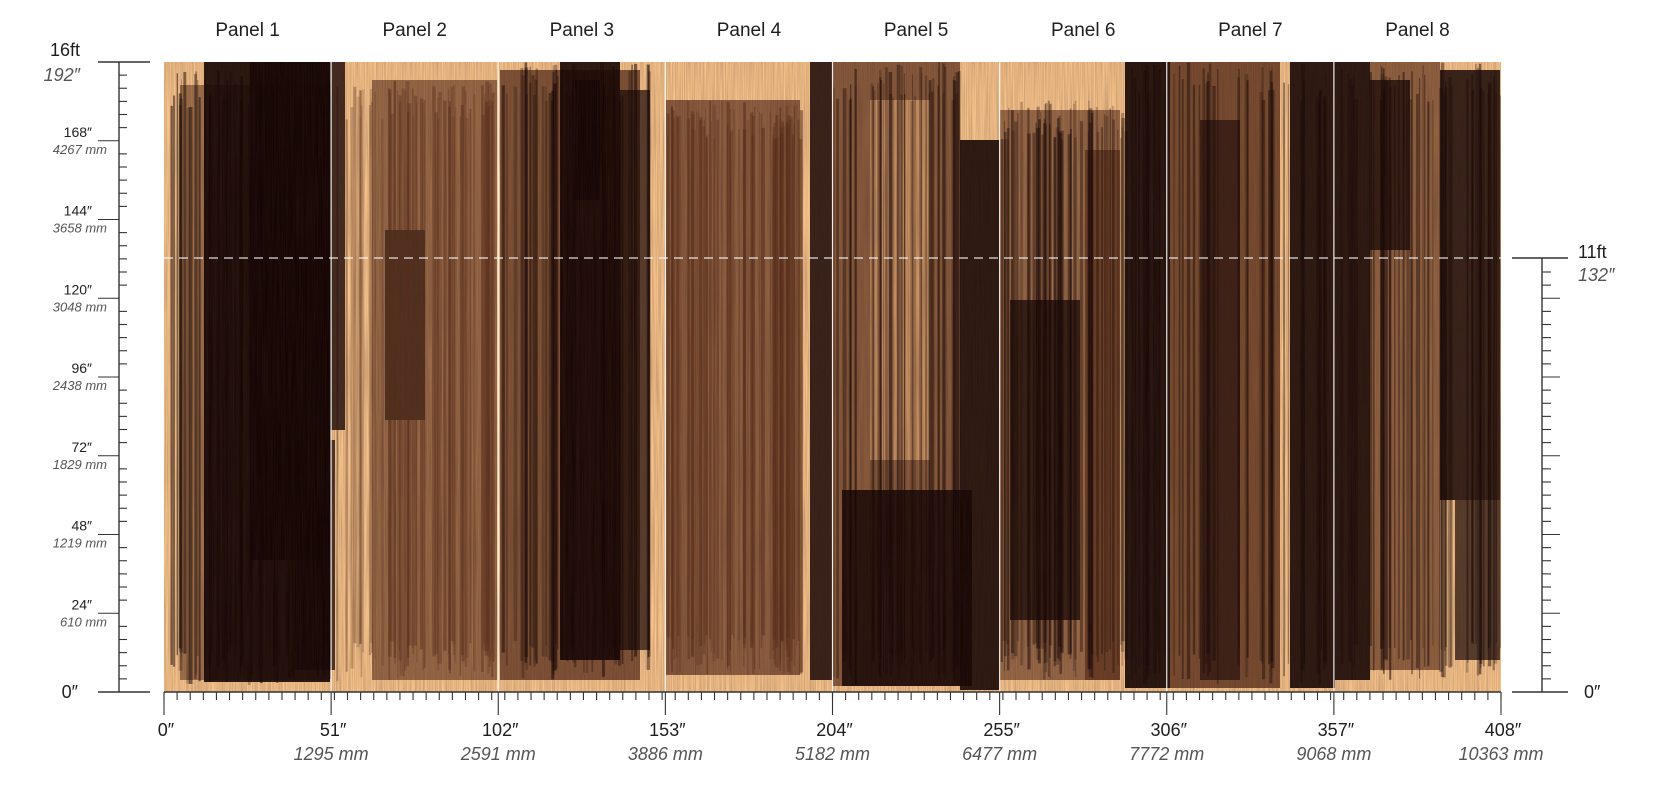  I want to click on bottom-ruler-inch-label: 51″, so click(333, 730).